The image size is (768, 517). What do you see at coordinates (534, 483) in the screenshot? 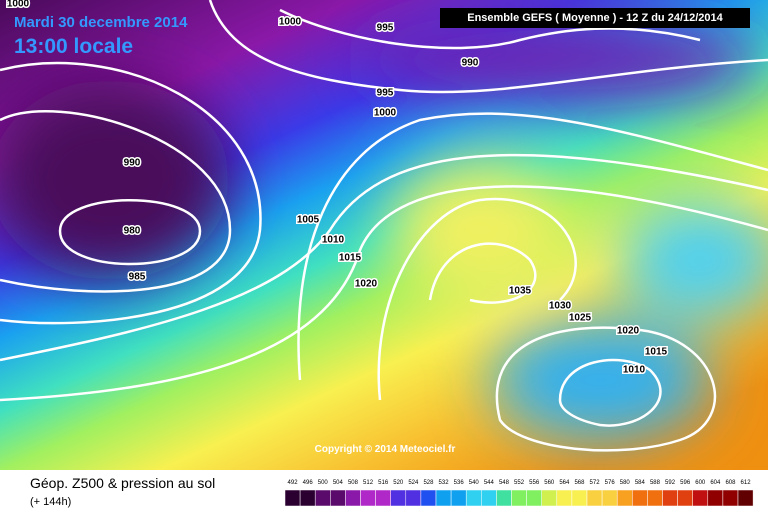
I see `scale-label: 556` at bounding box center [534, 483].